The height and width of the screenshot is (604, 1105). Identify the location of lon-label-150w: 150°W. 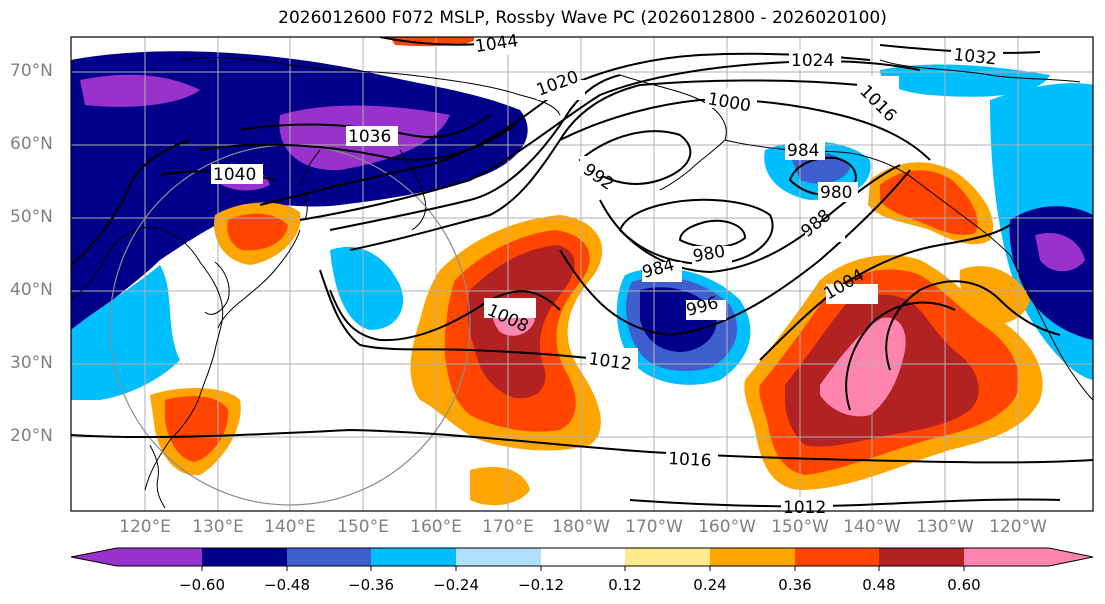
(800, 527).